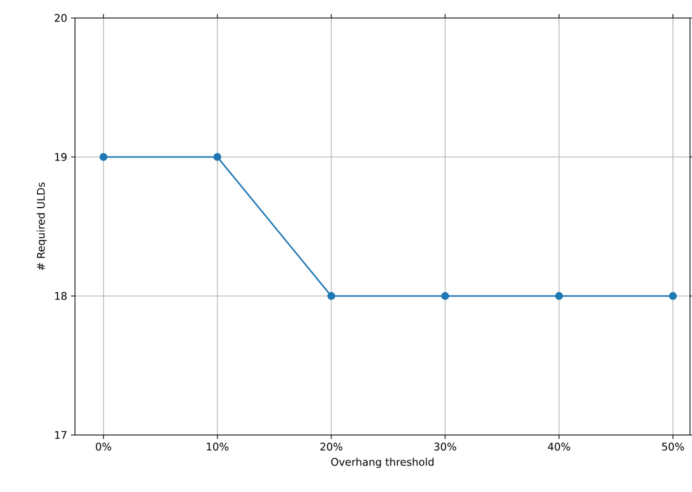  I want to click on y-tick-label: 18, so click(61, 296).